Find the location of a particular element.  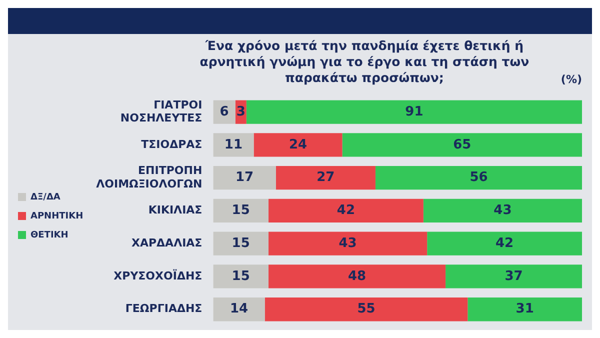

data-label: 56 is located at coordinates (479, 178).